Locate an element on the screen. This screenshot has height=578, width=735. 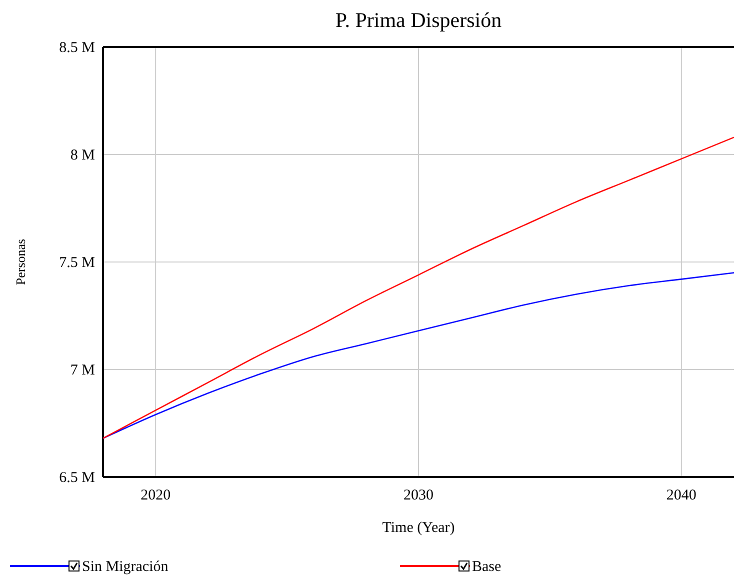
y-tick-label: 6.5 M is located at coordinates (77, 478).